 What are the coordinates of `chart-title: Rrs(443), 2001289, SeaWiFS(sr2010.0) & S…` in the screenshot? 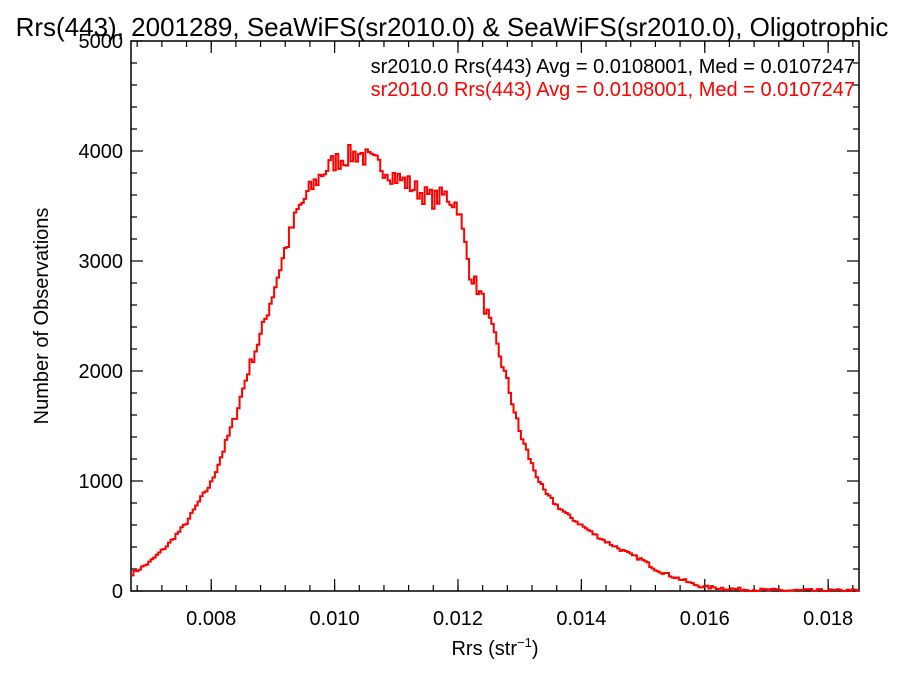 It's located at (452, 27).